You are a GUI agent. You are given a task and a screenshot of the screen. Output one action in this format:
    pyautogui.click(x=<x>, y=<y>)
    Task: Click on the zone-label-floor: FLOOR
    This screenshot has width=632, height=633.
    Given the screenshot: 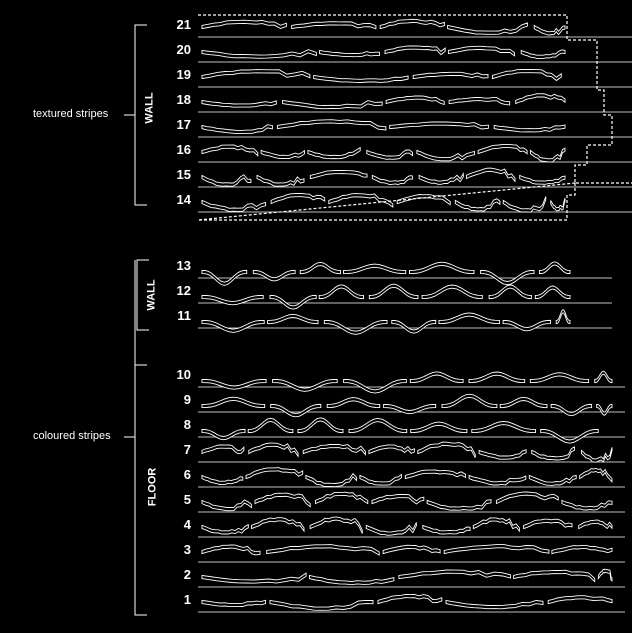 What is the action you would take?
    pyautogui.click(x=152, y=487)
    